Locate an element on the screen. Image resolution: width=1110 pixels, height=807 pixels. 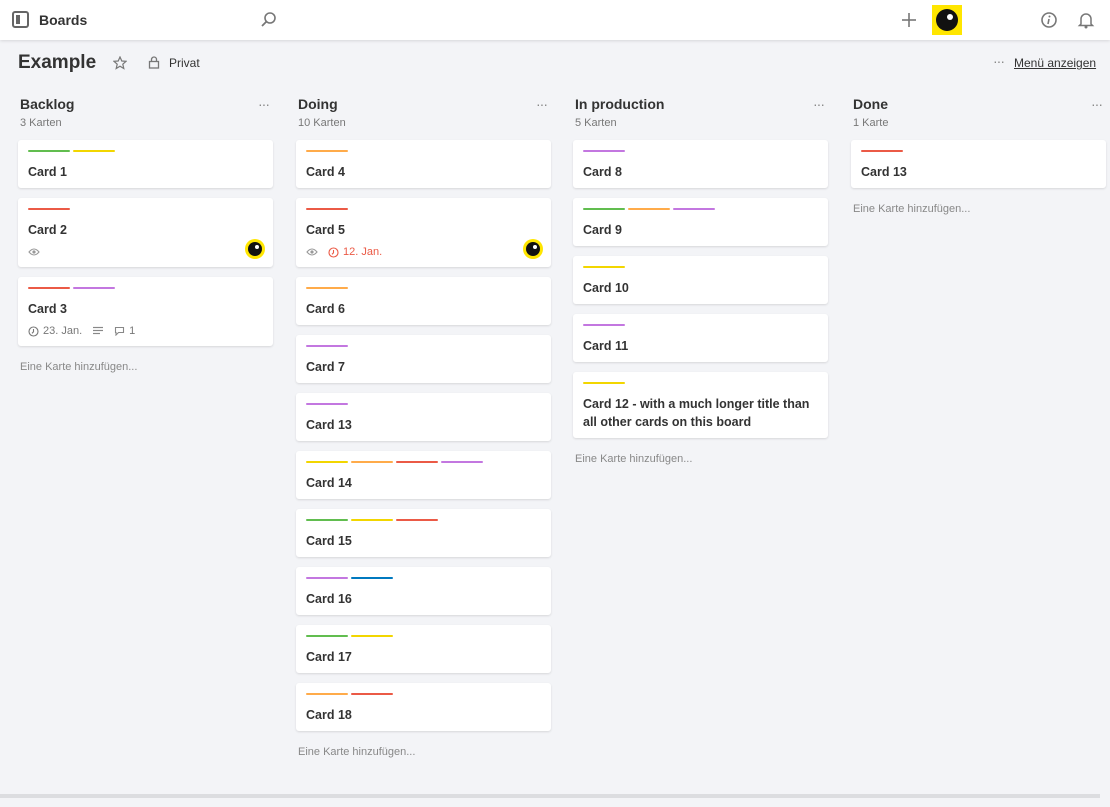
card: Card 1 is located at coordinates (145, 164).